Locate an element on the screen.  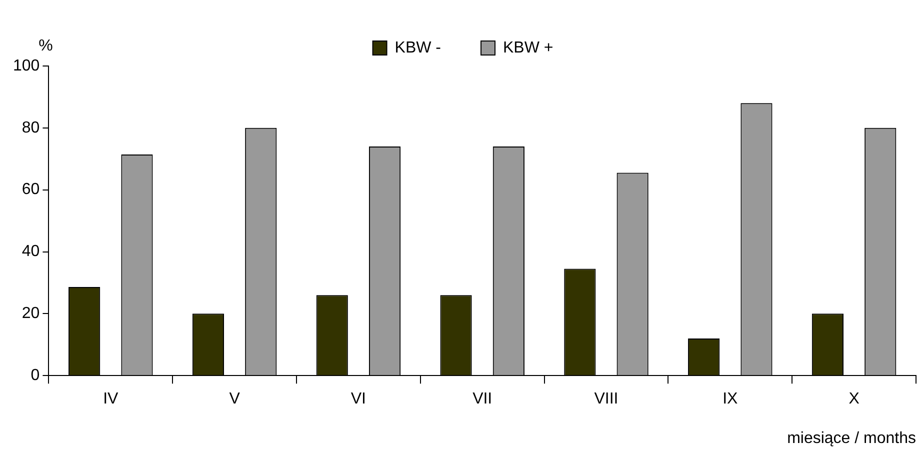
x-axis-title: miesiące / months is located at coordinates (851, 438).